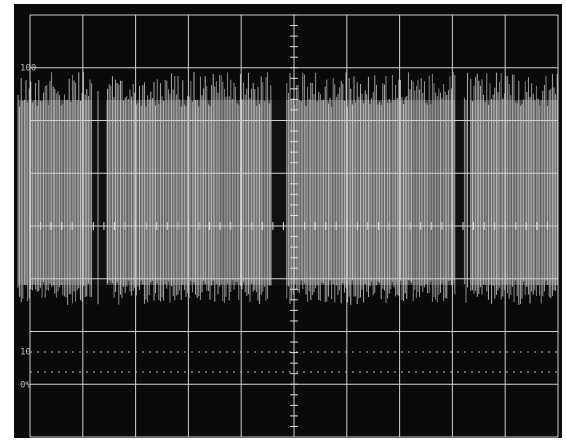 This screenshot has width=566, height=441. What do you see at coordinates (28, 69) in the screenshot?
I see `graticule-label: 100` at bounding box center [28, 69].